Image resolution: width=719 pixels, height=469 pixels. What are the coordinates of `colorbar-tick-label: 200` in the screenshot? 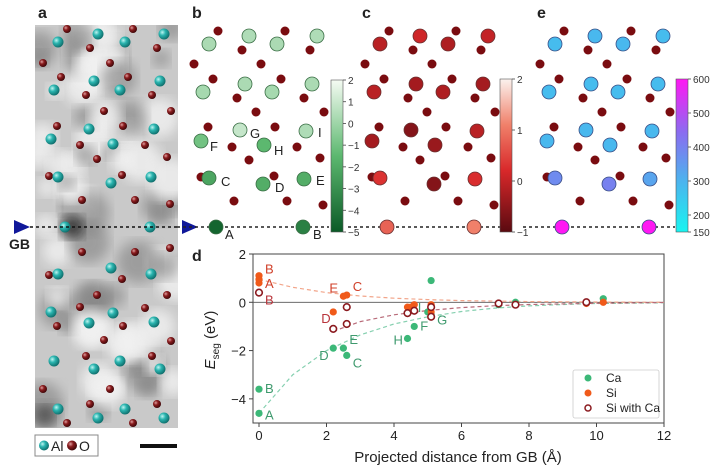 It's located at (701, 216).